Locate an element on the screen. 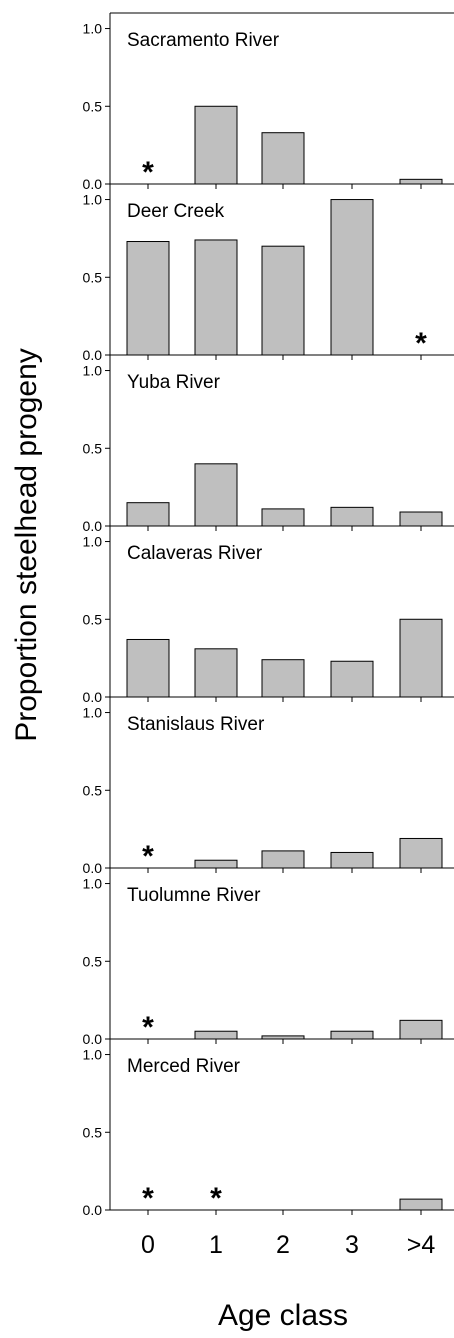 This screenshot has height=1338, width=454. panel-title: Sacramento River is located at coordinates (203, 40).